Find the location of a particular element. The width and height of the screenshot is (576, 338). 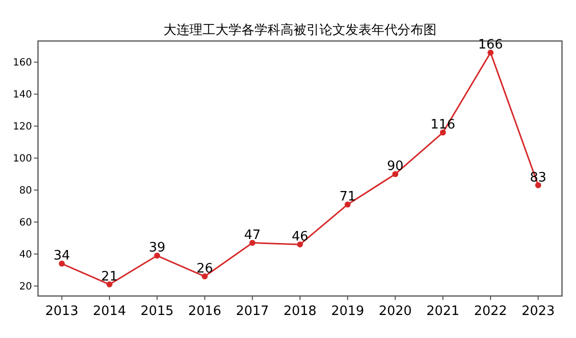

x-tick-label: 2017 is located at coordinates (252, 311).